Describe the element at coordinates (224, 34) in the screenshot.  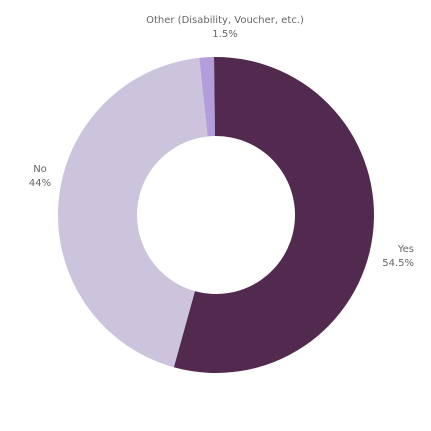
I see `slice-value-label-other-disability-voucher-etc: 1.5%` at that location.